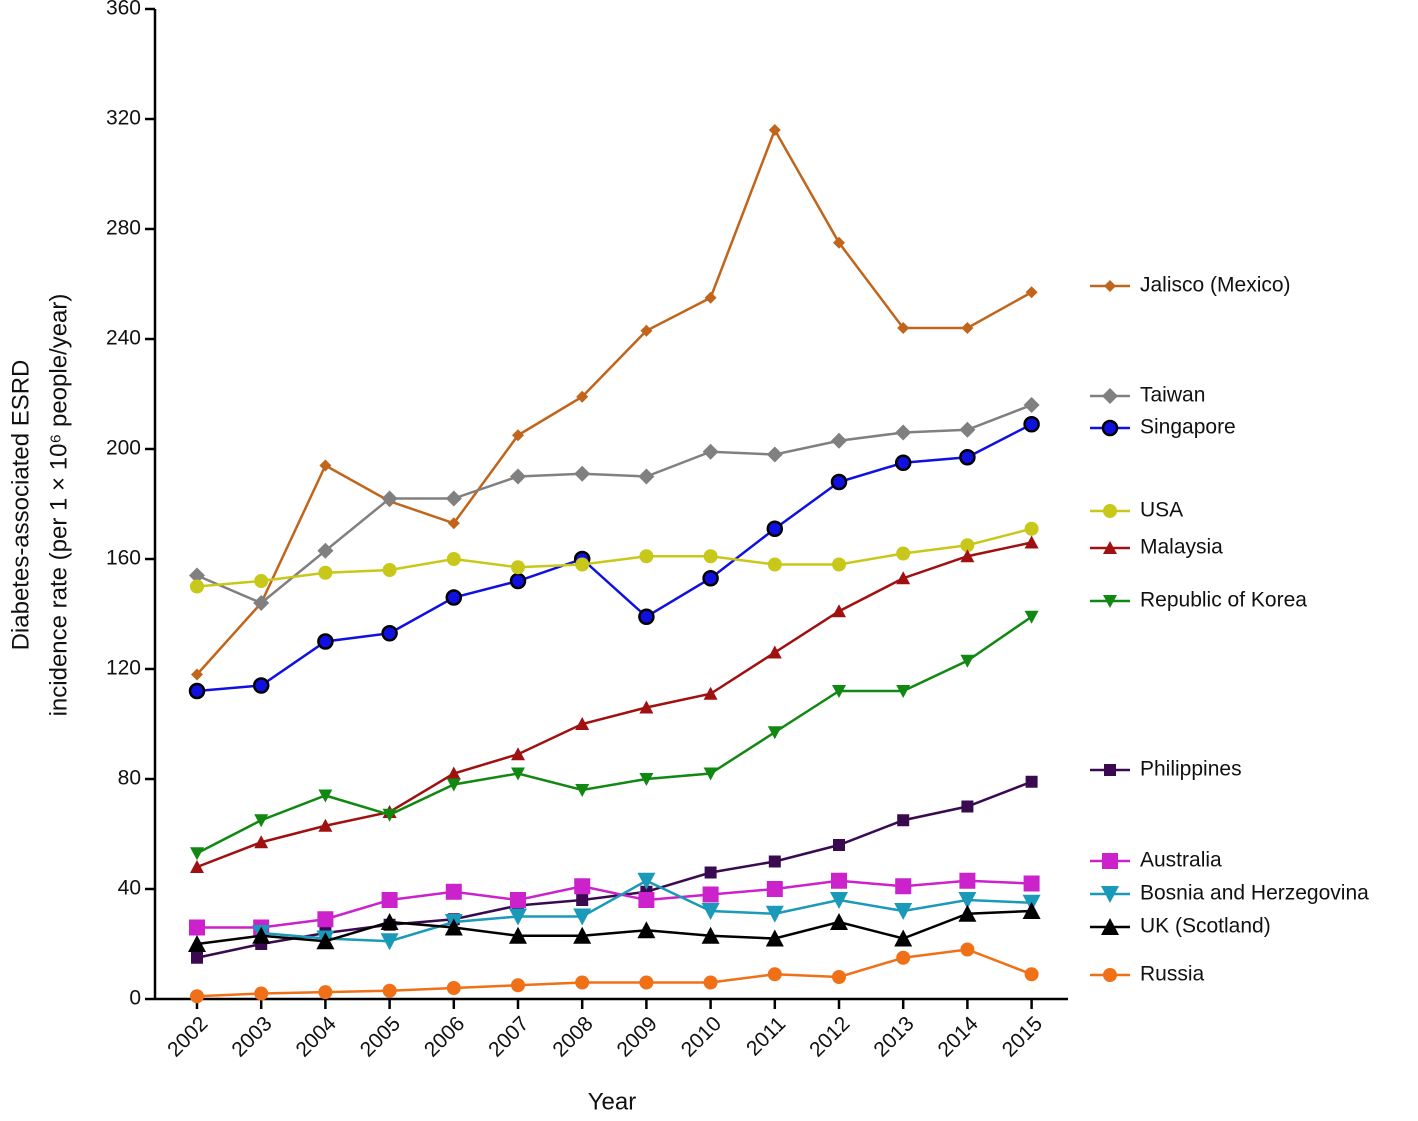  What do you see at coordinates (829, 1036) in the screenshot?
I see `x-tick-label: 2012` at bounding box center [829, 1036].